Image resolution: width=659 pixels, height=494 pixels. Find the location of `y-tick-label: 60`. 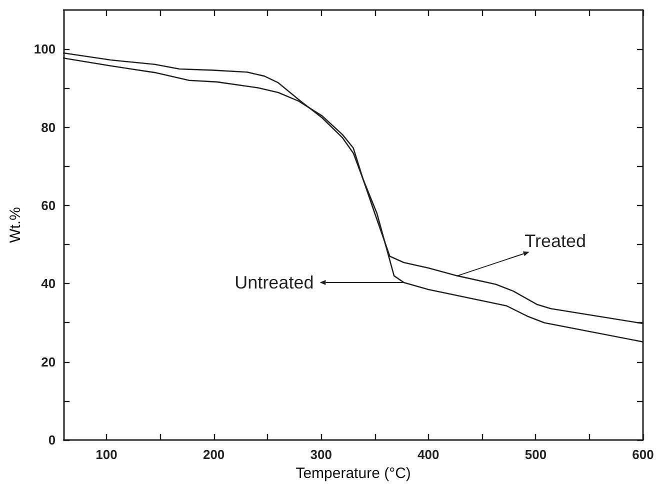

y-tick-label: 60 is located at coordinates (48, 205).